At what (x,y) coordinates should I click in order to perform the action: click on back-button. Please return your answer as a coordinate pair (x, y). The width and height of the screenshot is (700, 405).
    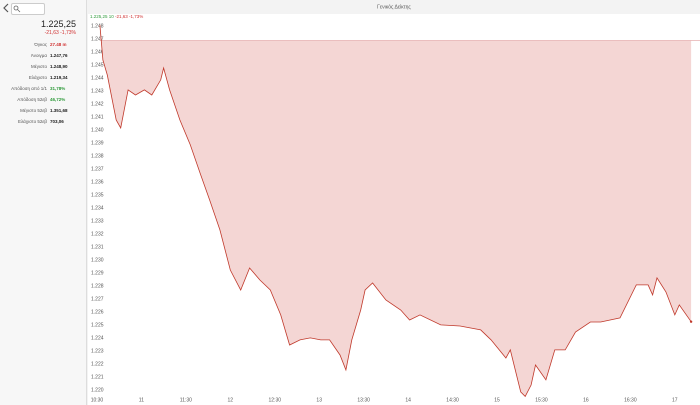
    Looking at the image, I should click on (6, 8).